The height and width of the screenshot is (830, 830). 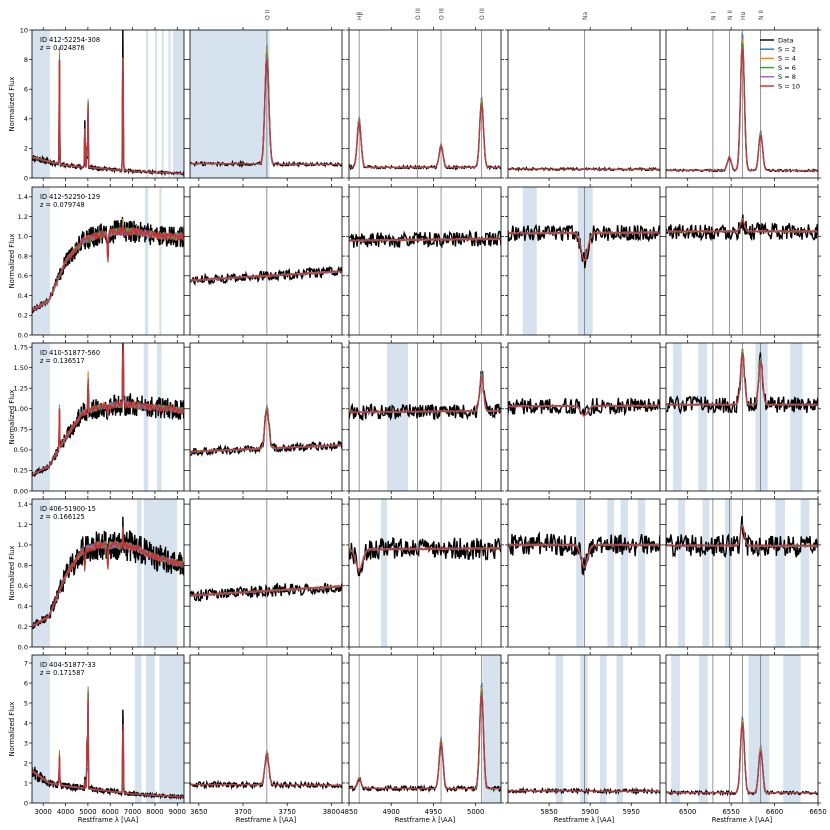 What do you see at coordinates (23, 525) in the screenshot?
I see `y-tick-label: 1.2` at bounding box center [23, 525].